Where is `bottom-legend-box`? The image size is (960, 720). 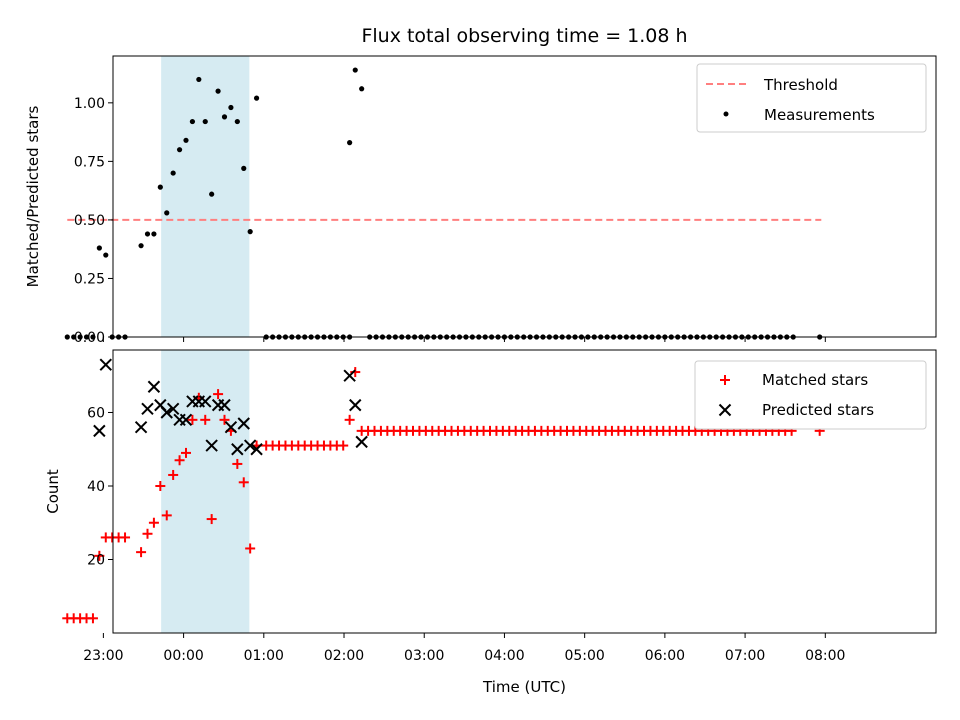
bottom-legend-box is located at coordinates (810, 395).